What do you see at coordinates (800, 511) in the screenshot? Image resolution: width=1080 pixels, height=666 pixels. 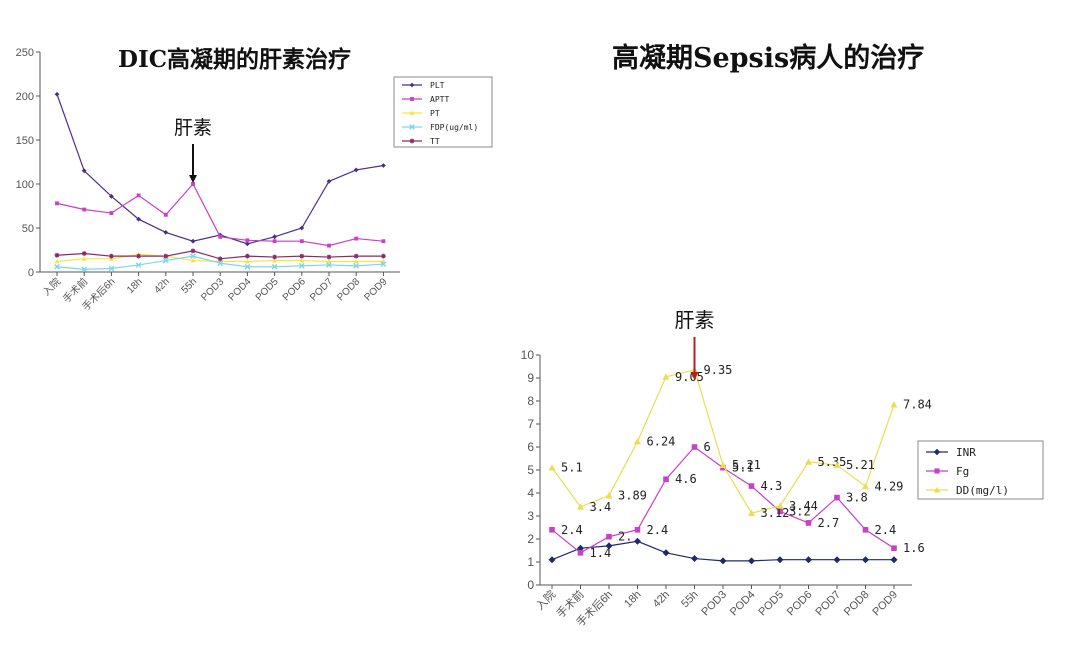 I see `data-label: 3.2` at bounding box center [800, 511].